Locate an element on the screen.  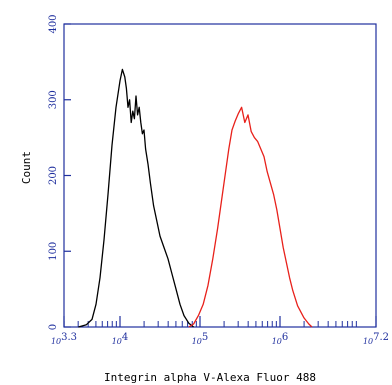
y-tick-labels: 0 100 200 300 400 is located at coordinates (53, 172).